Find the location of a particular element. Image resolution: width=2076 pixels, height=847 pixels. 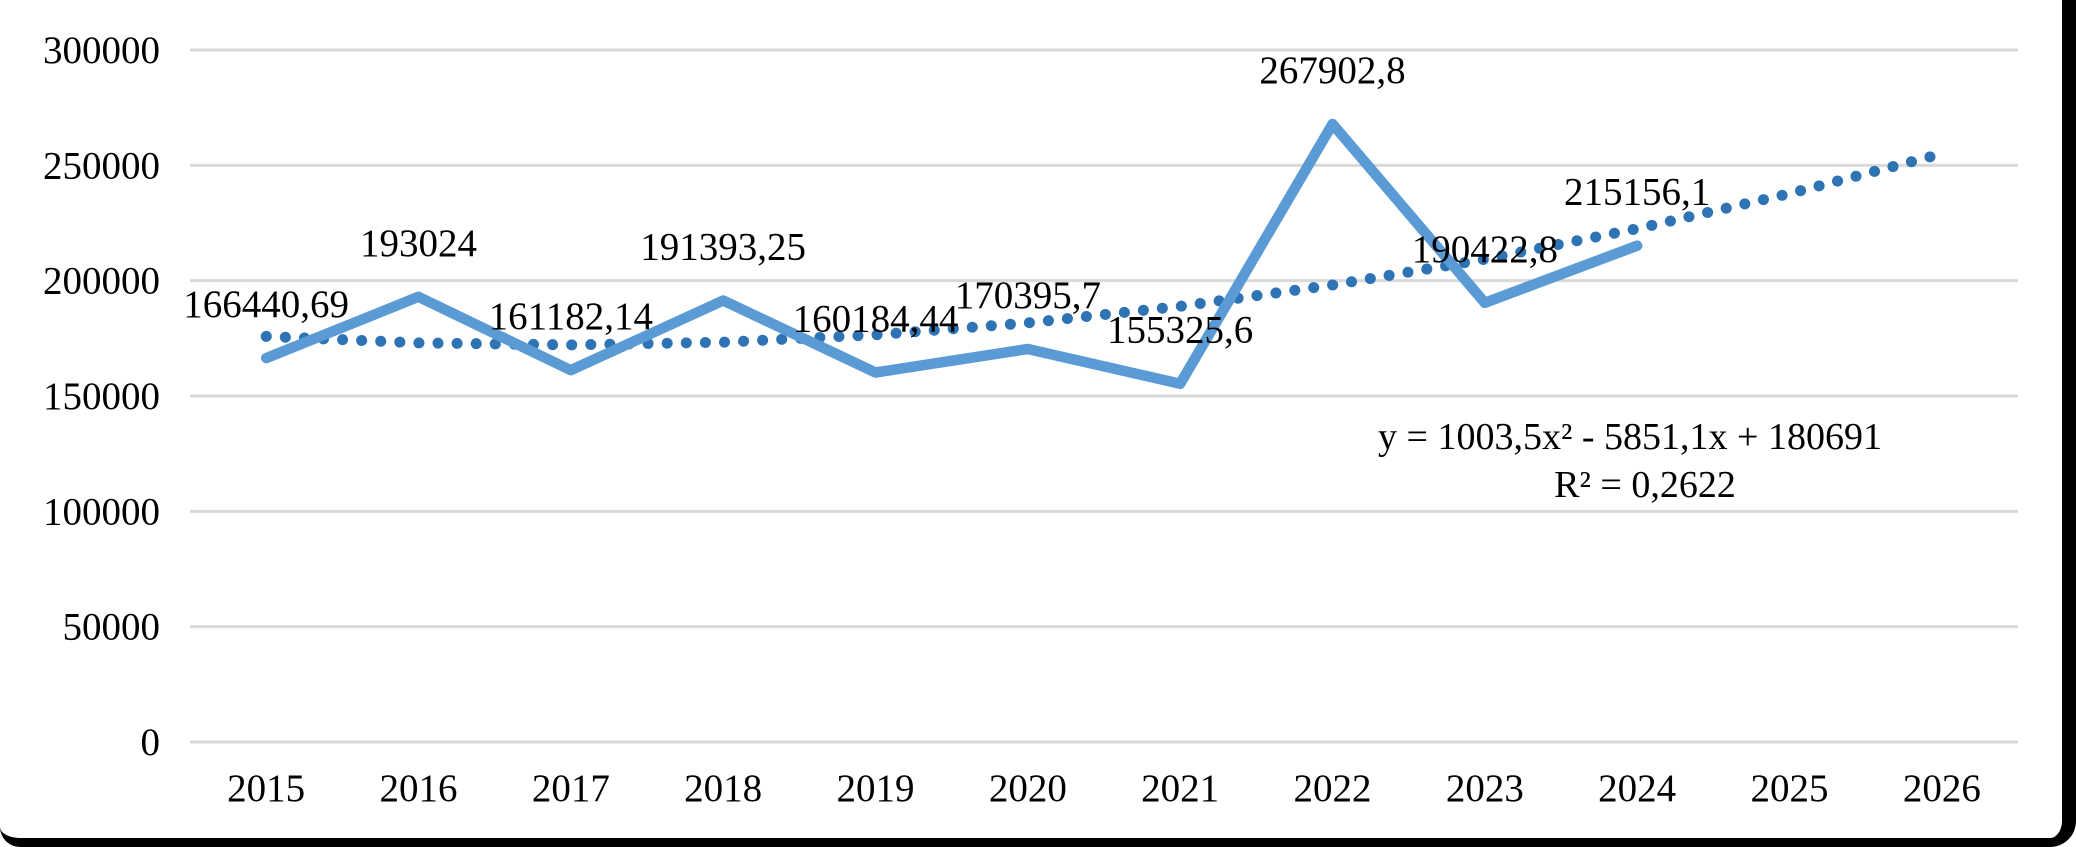

series-point-label: 191393,25 is located at coordinates (723, 247).